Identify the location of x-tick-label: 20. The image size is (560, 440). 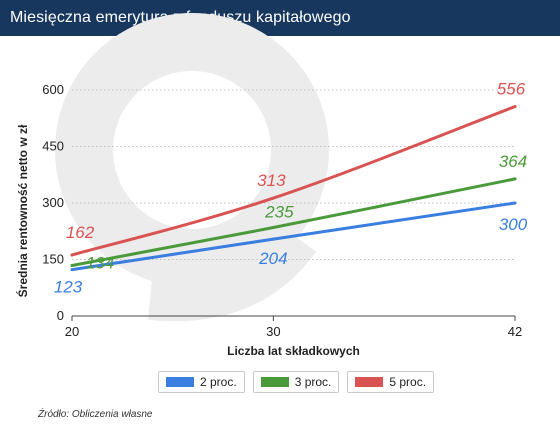
(72, 331).